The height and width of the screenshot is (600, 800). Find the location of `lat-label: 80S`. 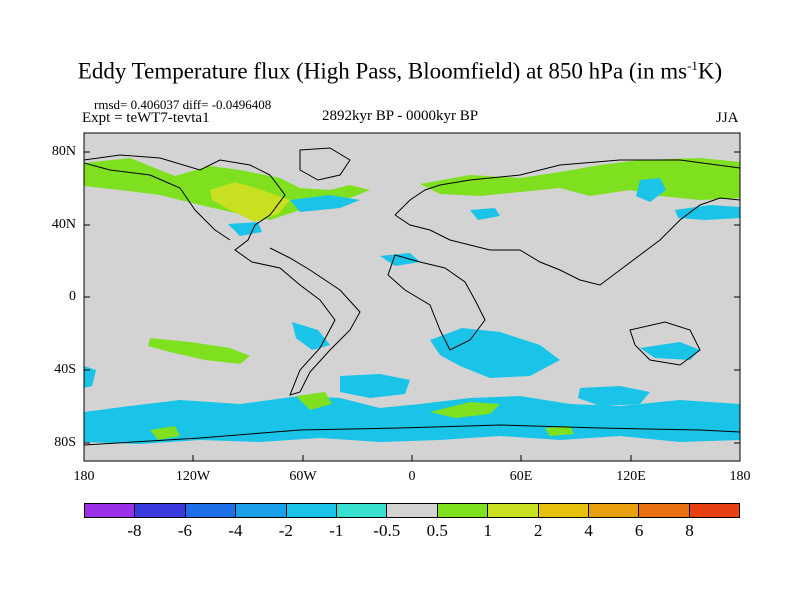

lat-label: 80S is located at coordinates (65, 442).